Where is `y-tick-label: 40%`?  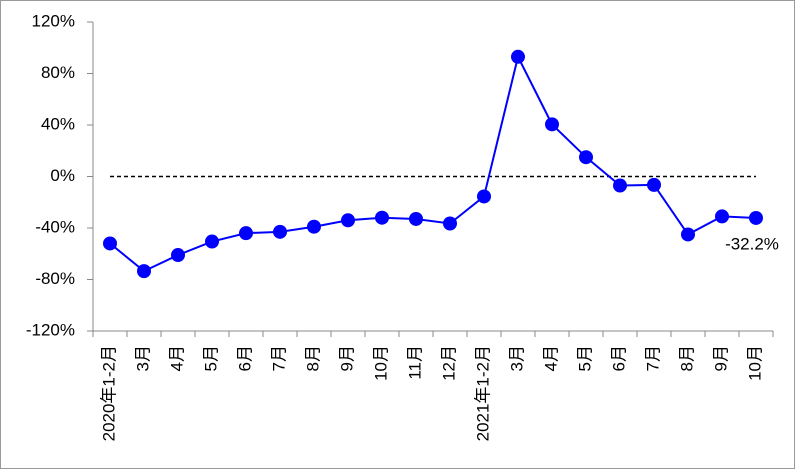
y-tick-label: 40% is located at coordinates (58, 123).